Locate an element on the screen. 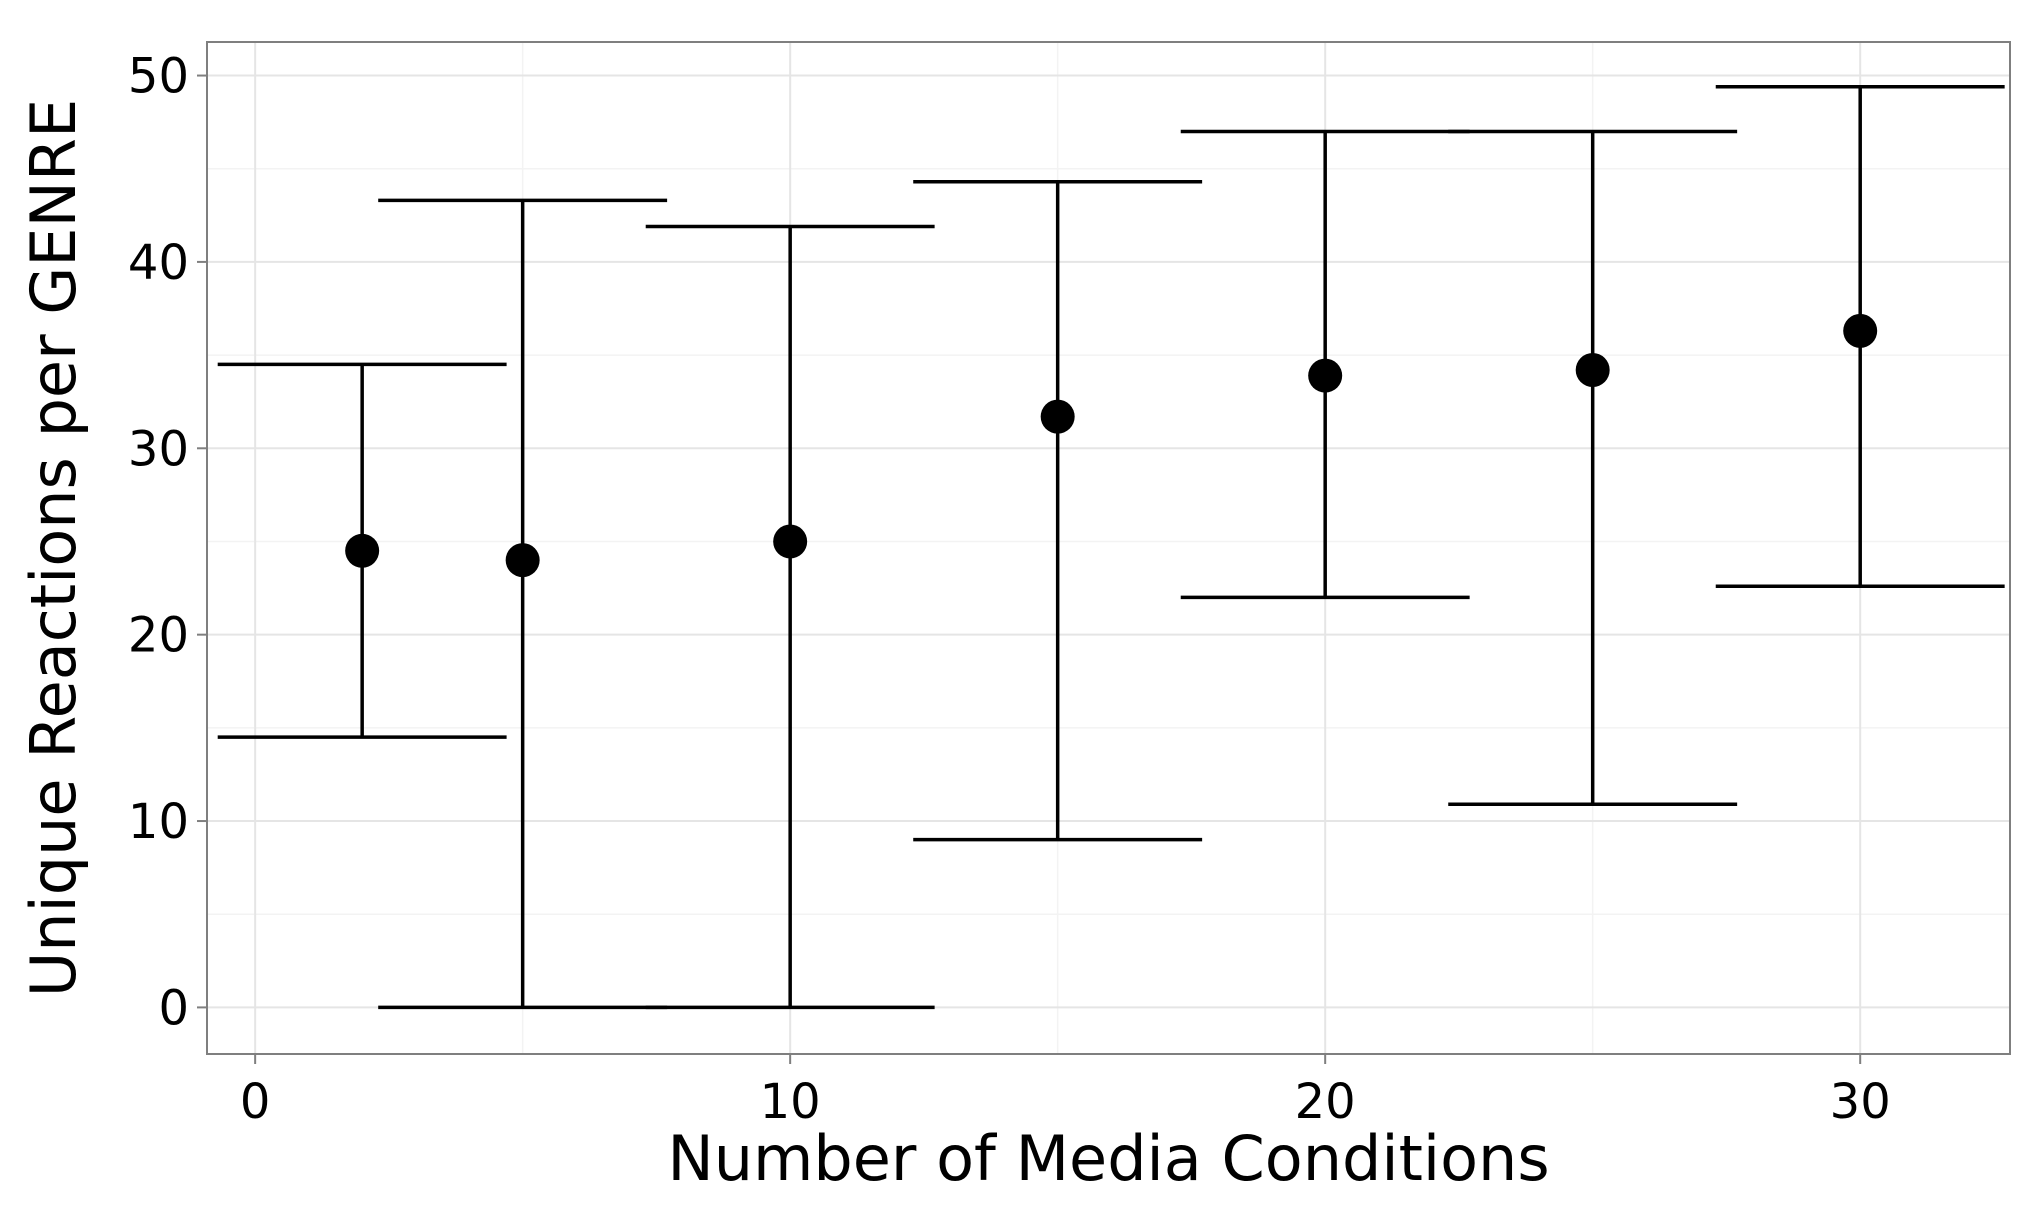  y-tick-label: 20 is located at coordinates (158, 636).